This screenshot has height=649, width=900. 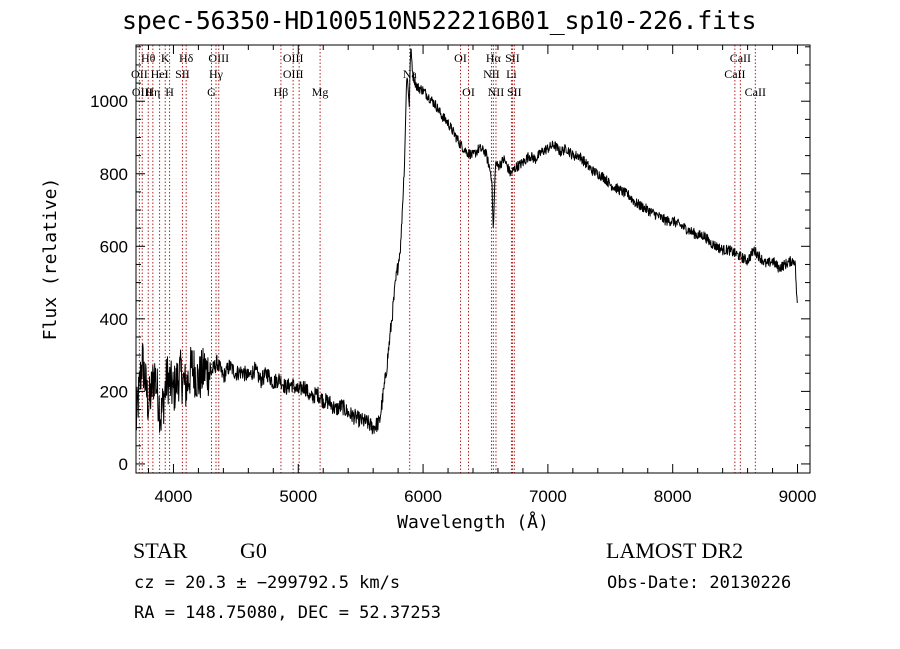 What do you see at coordinates (423, 496) in the screenshot?
I see `x-tick-label: 6000` at bounding box center [423, 496].